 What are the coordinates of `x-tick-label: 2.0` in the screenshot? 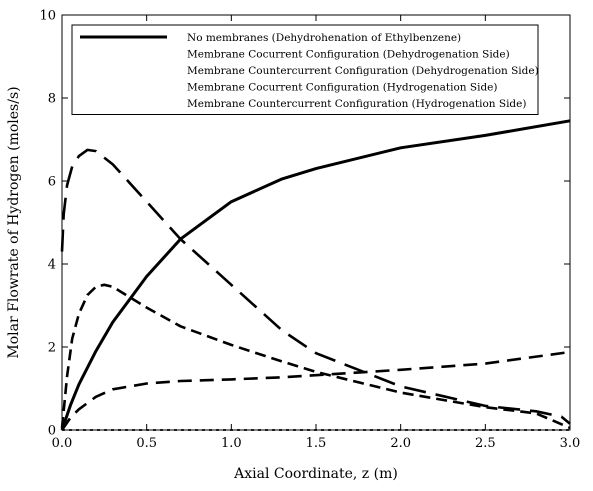 It's located at (400, 443).